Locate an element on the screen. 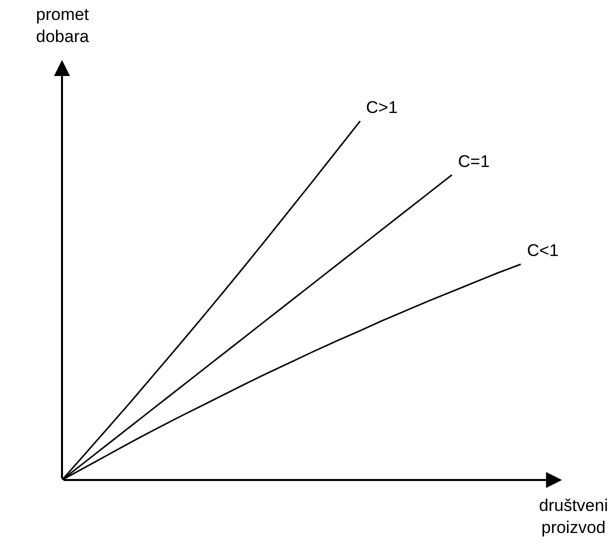 The image size is (610, 557). x-axis-title: društveni proizvod is located at coordinates (573, 517).